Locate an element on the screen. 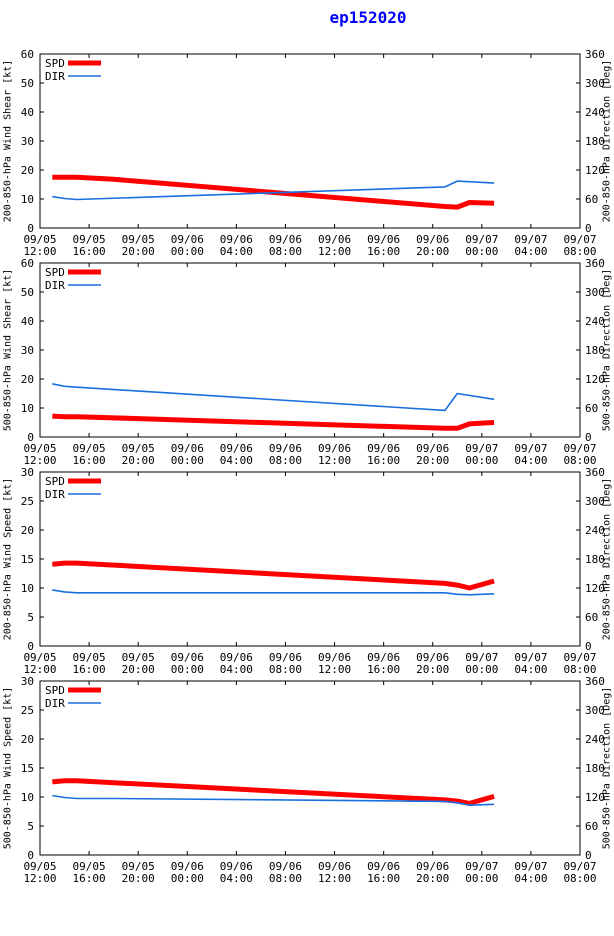 The height and width of the screenshot is (936, 614). y-axis-label: 500-850-hPa Wind Speed [kt] is located at coordinates (8, 768).